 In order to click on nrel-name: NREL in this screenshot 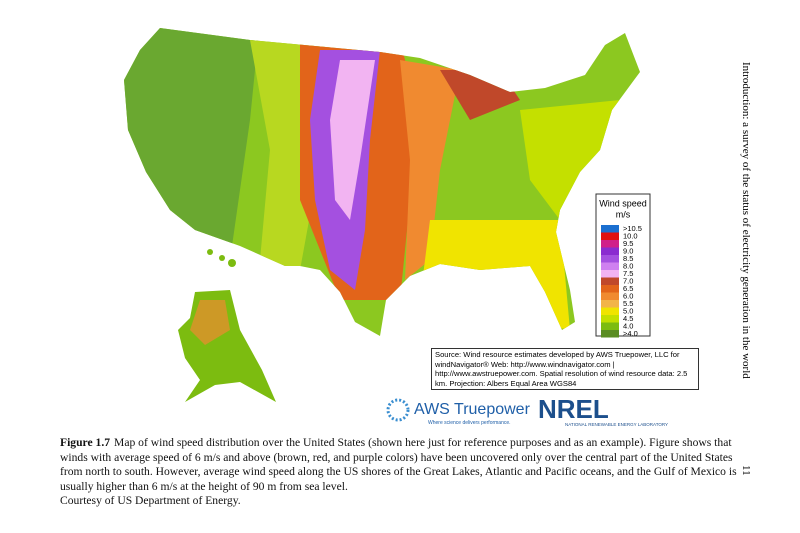, I will do `click(573, 409)`.